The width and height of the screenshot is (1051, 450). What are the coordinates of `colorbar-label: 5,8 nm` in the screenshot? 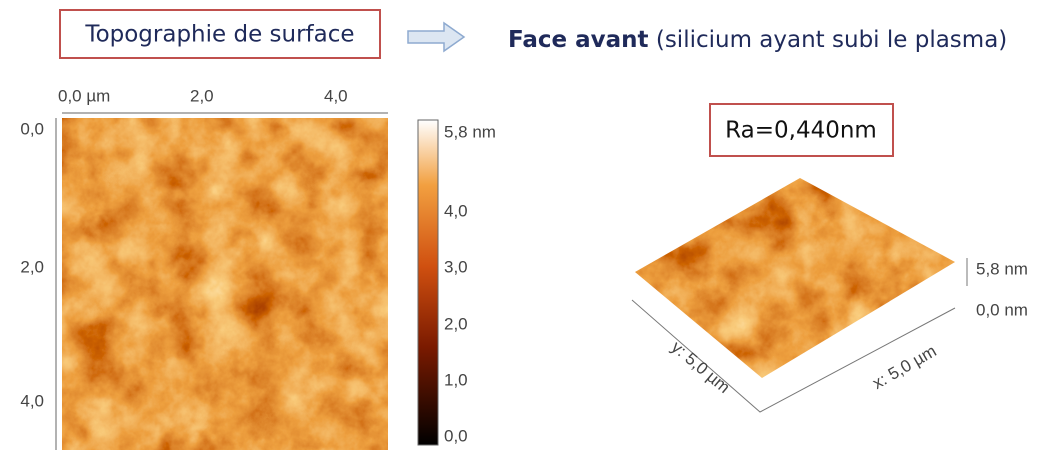 It's located at (470, 131).